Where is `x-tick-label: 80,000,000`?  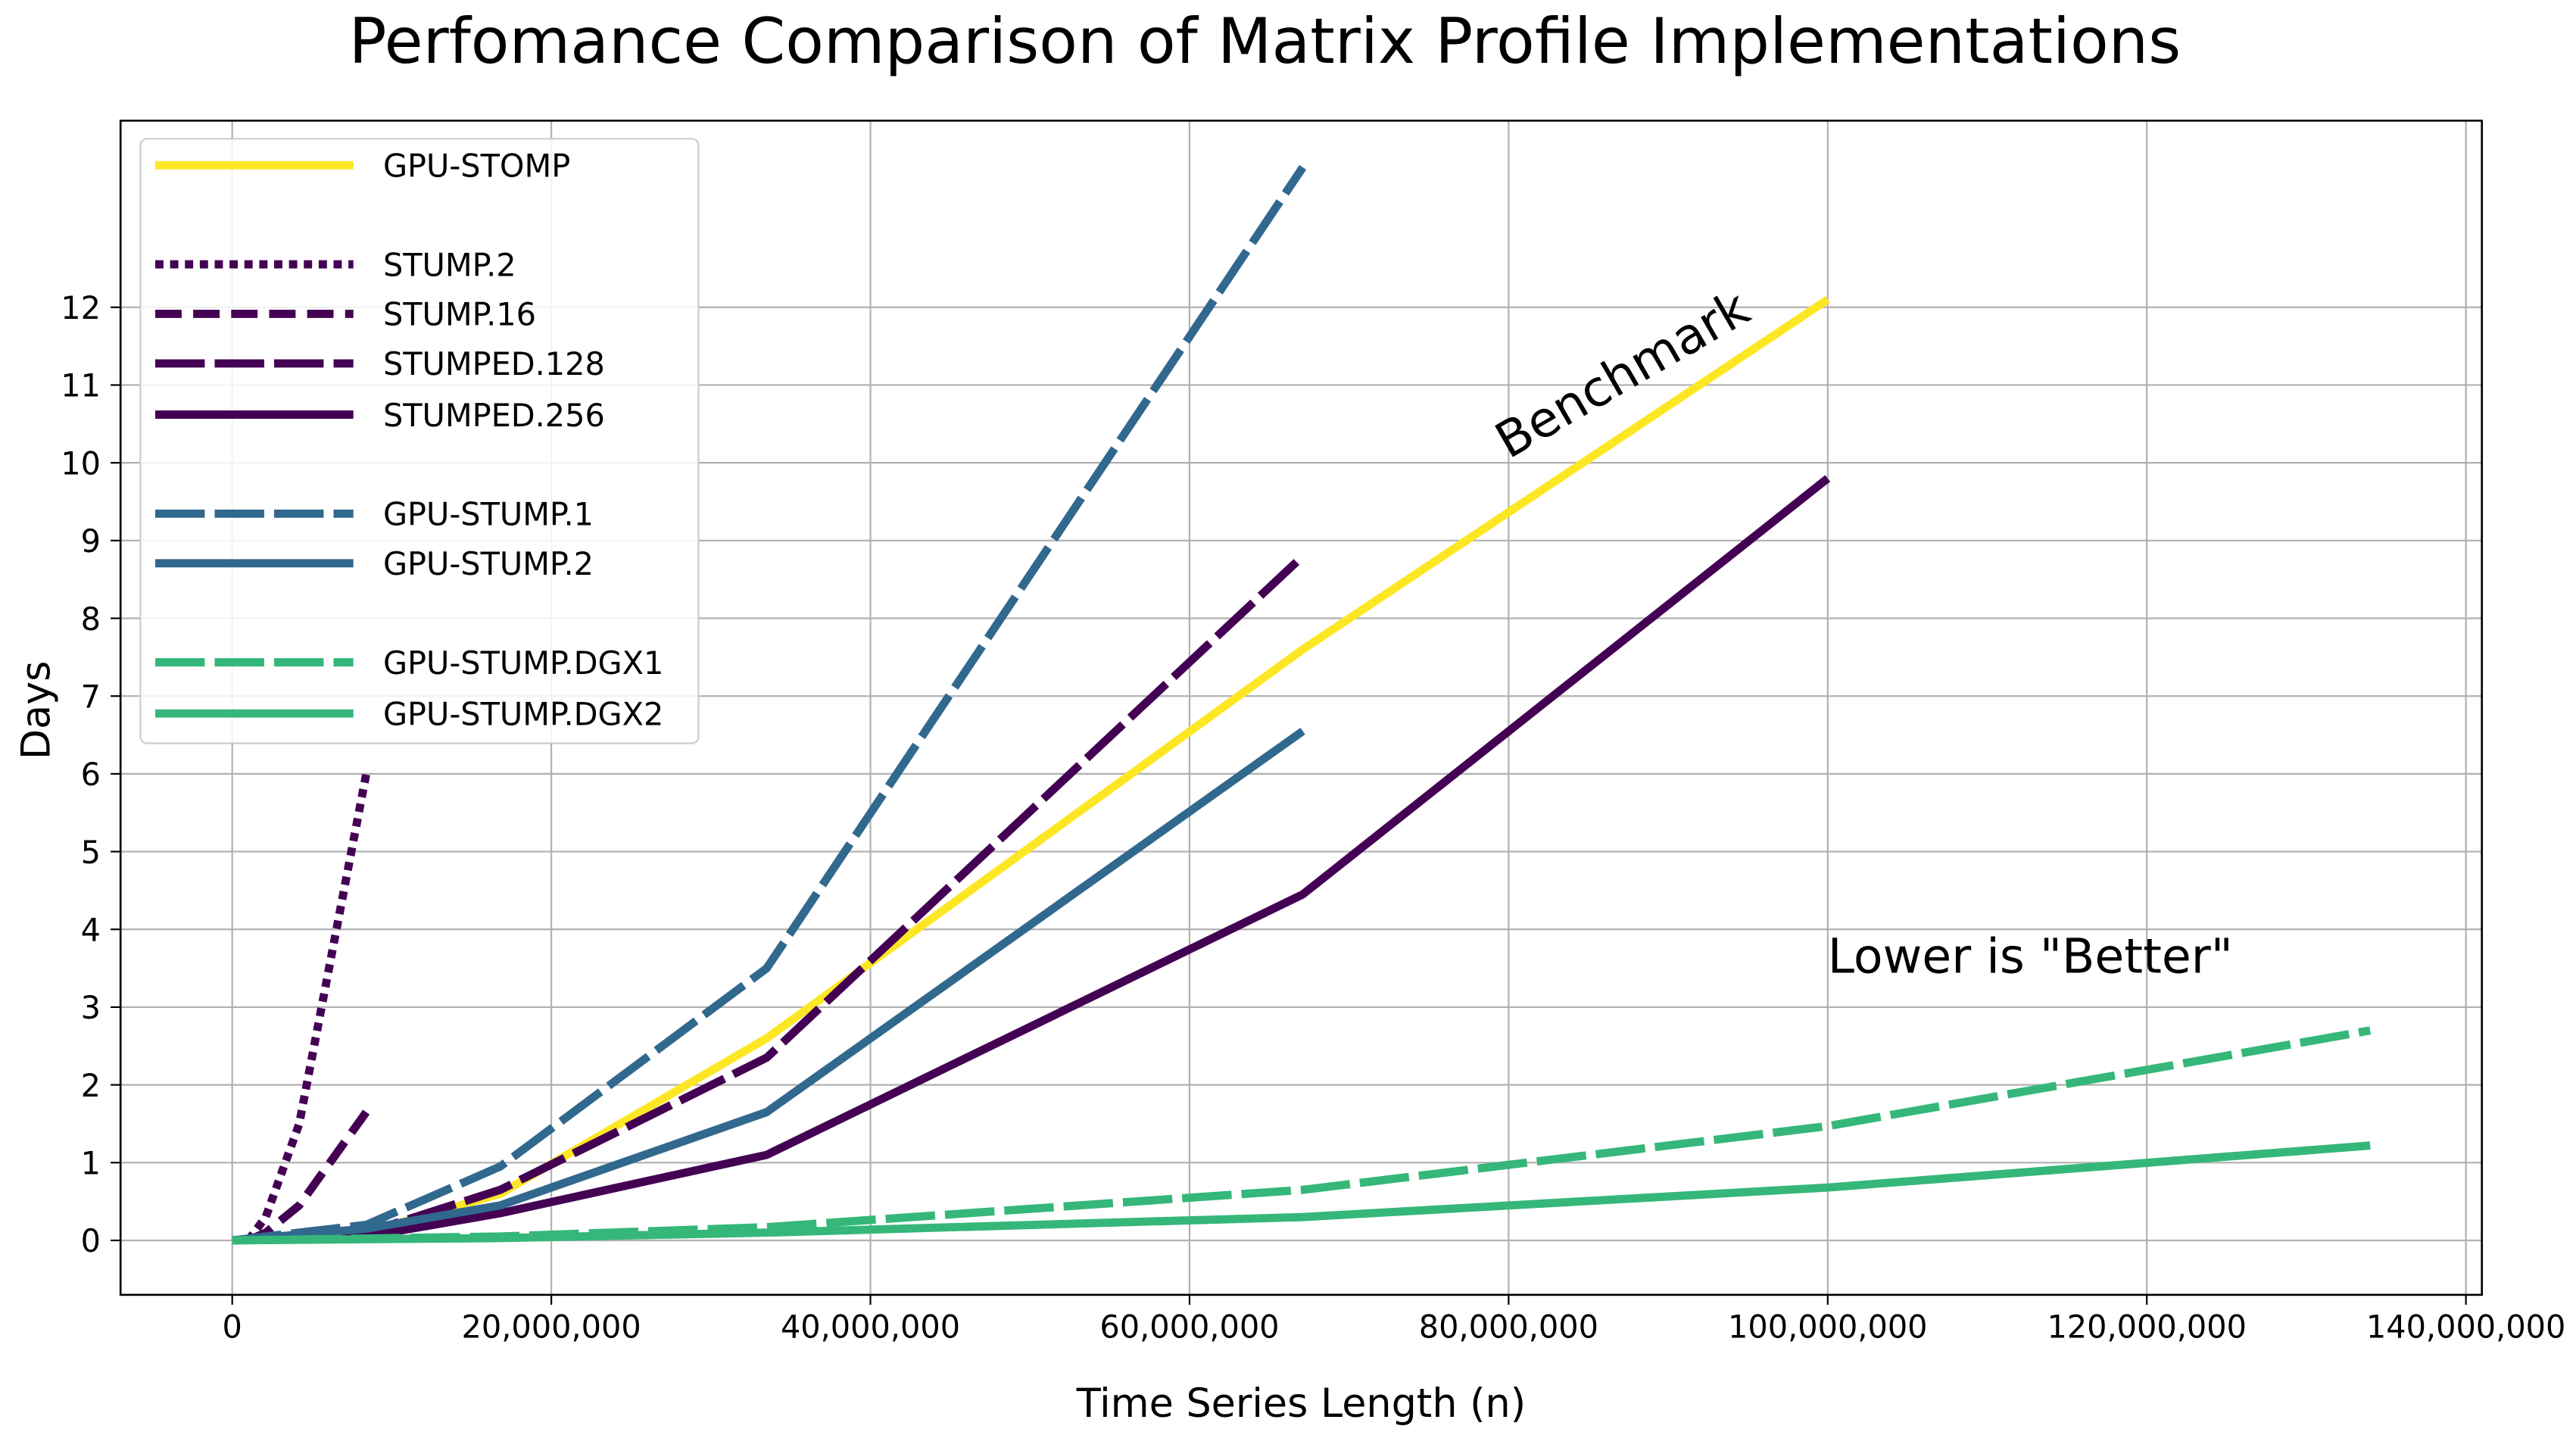
x-tick-label: 80,000,000 is located at coordinates (1508, 1327).